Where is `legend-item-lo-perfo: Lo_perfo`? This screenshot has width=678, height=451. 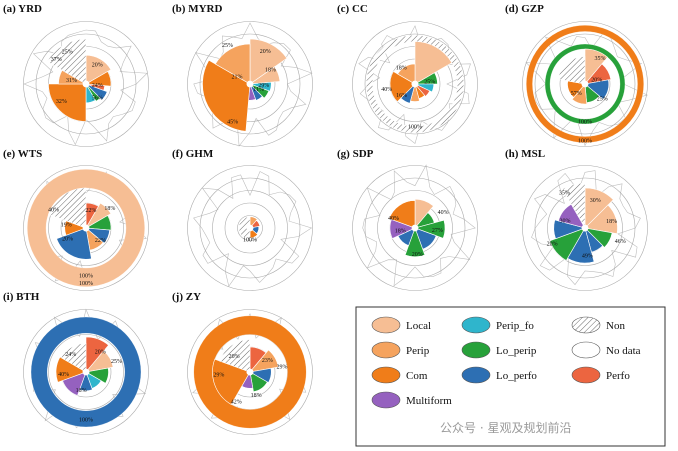 legend-item-lo-perfo: Lo_perfo is located at coordinates (499, 375).